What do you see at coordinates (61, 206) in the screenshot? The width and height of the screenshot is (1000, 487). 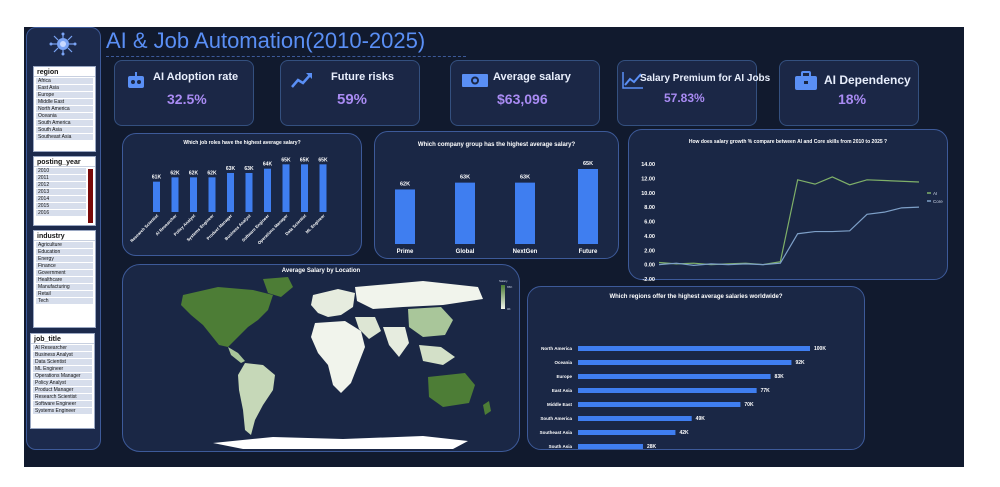 I see `slicer-item: 2015` at bounding box center [61, 206].